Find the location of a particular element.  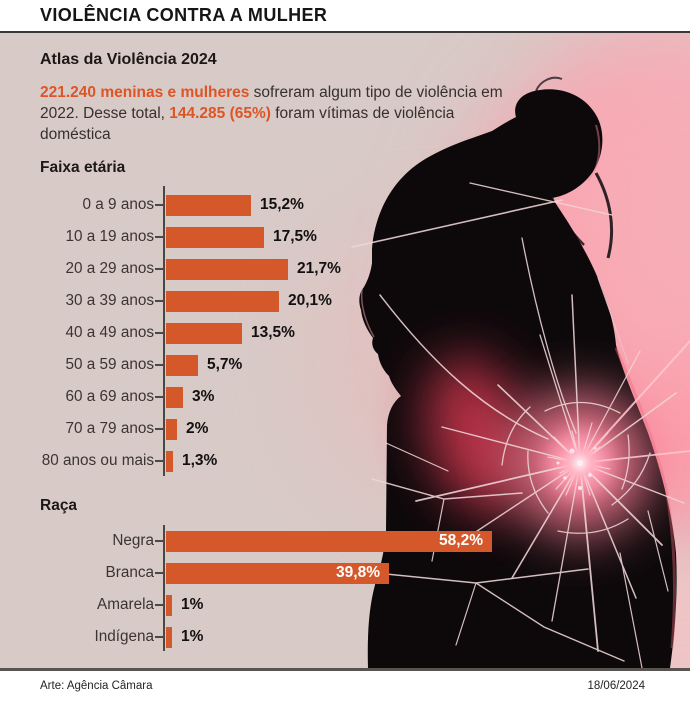

category-label: 20 a 29 anos is located at coordinates (109, 268).